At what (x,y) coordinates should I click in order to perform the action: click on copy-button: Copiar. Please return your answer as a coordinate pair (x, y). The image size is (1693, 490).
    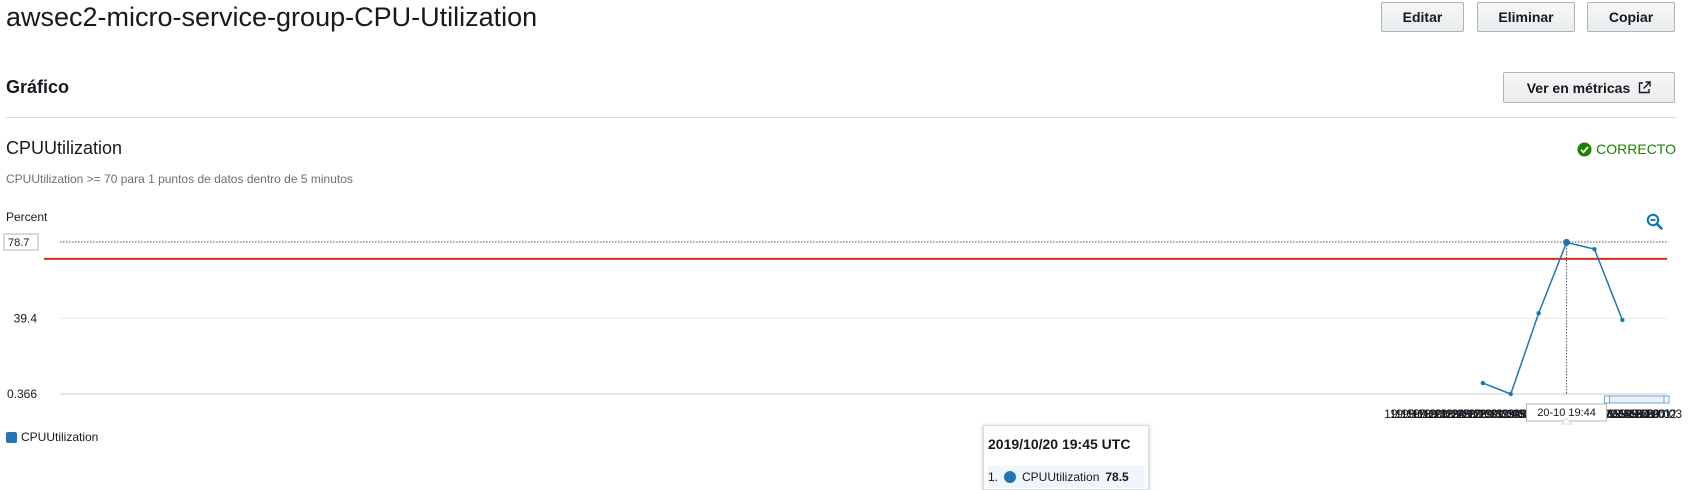
    Looking at the image, I should click on (1631, 17).